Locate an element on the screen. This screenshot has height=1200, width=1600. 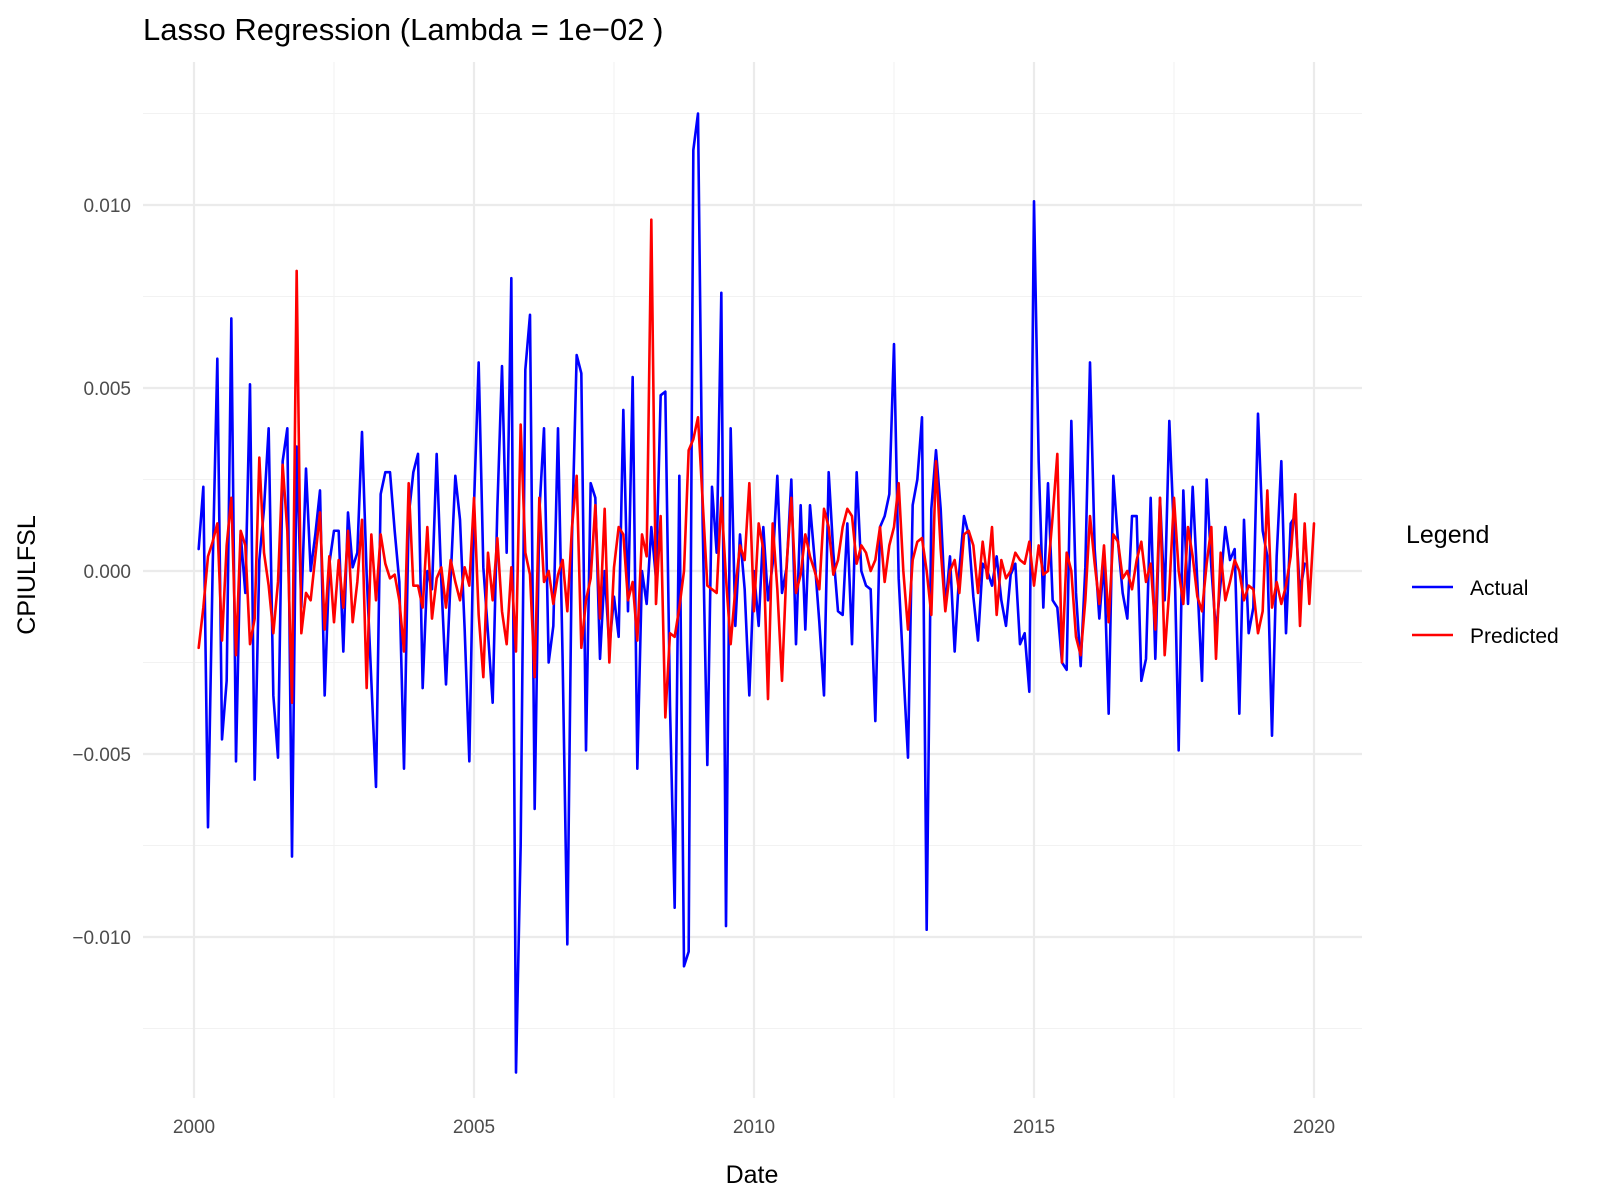
y-tick-label: 0.005 is located at coordinates (107, 389).